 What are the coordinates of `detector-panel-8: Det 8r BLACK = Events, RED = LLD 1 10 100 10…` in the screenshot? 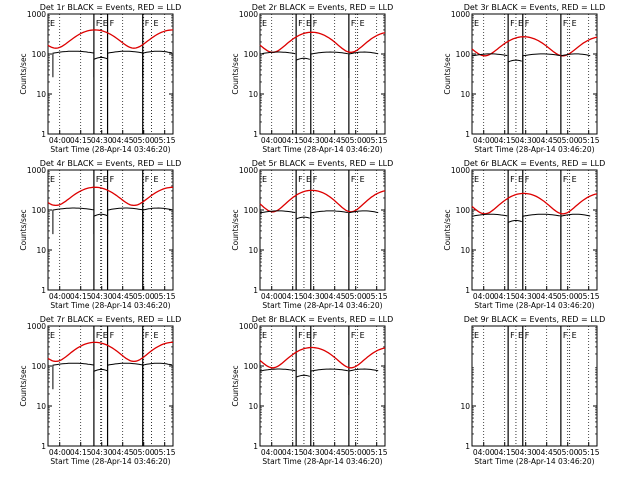 It's located at (312, 390).